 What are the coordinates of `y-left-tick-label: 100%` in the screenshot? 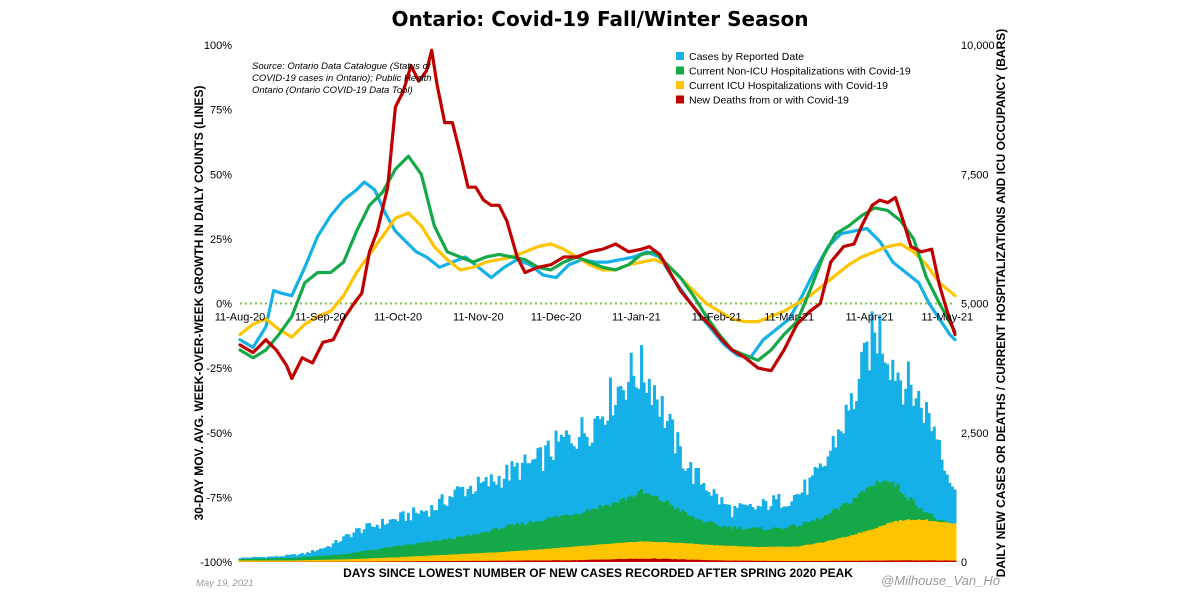 It's located at (218, 46).